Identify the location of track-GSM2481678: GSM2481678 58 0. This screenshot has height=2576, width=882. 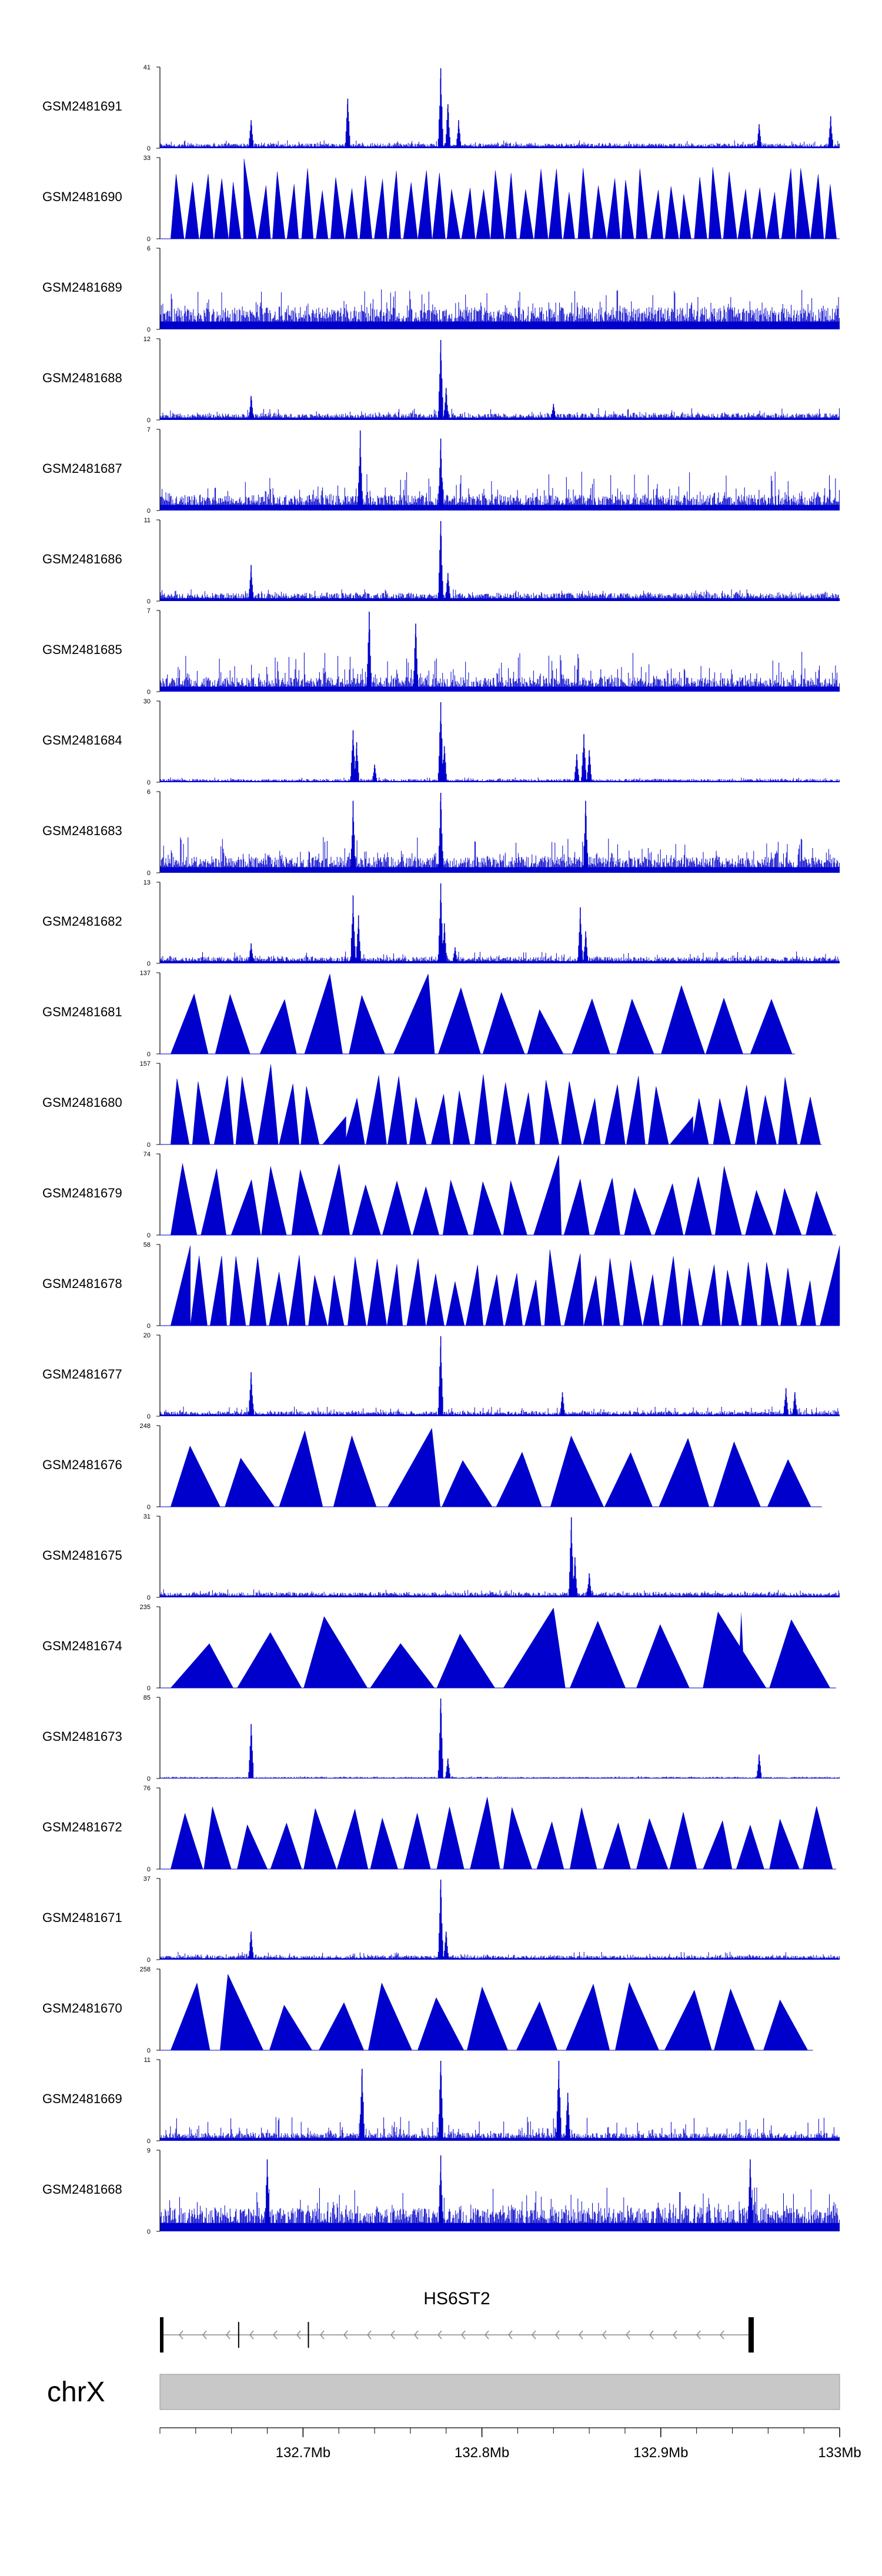
(441, 1286).